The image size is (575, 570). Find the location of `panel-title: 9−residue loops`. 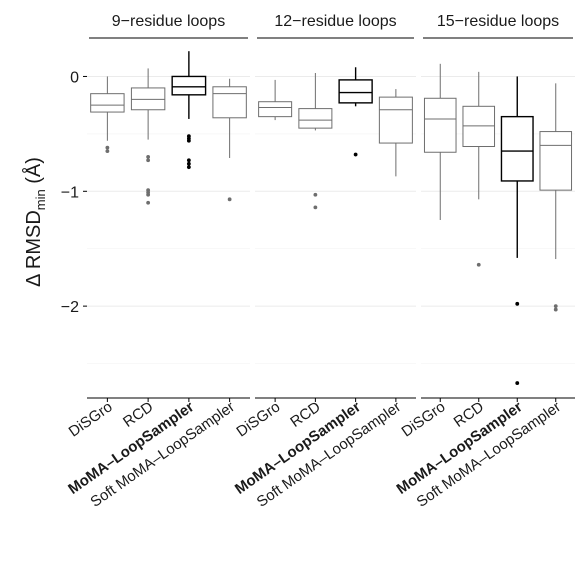

panel-title: 9−residue loops is located at coordinates (168, 21).